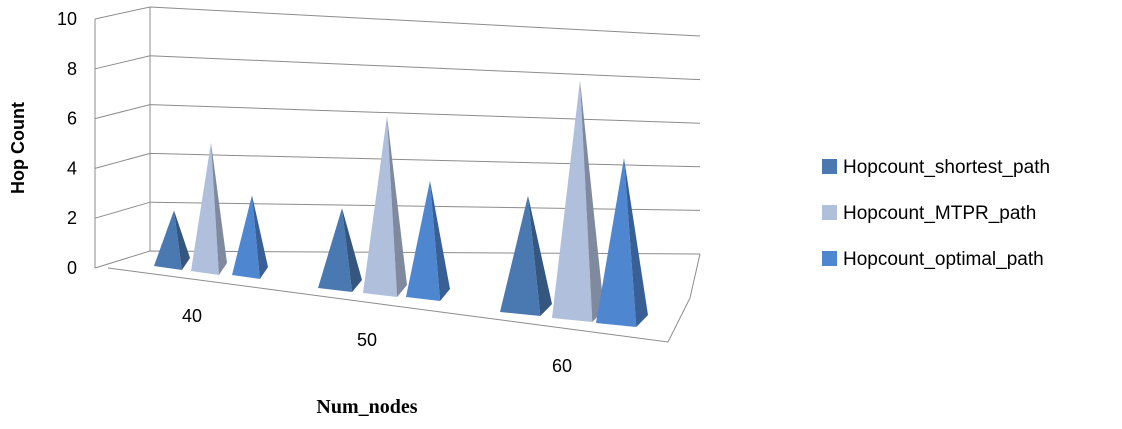 The height and width of the screenshot is (429, 1122). What do you see at coordinates (366, 407) in the screenshot?
I see `x-axis-title: Num_nodes` at bounding box center [366, 407].